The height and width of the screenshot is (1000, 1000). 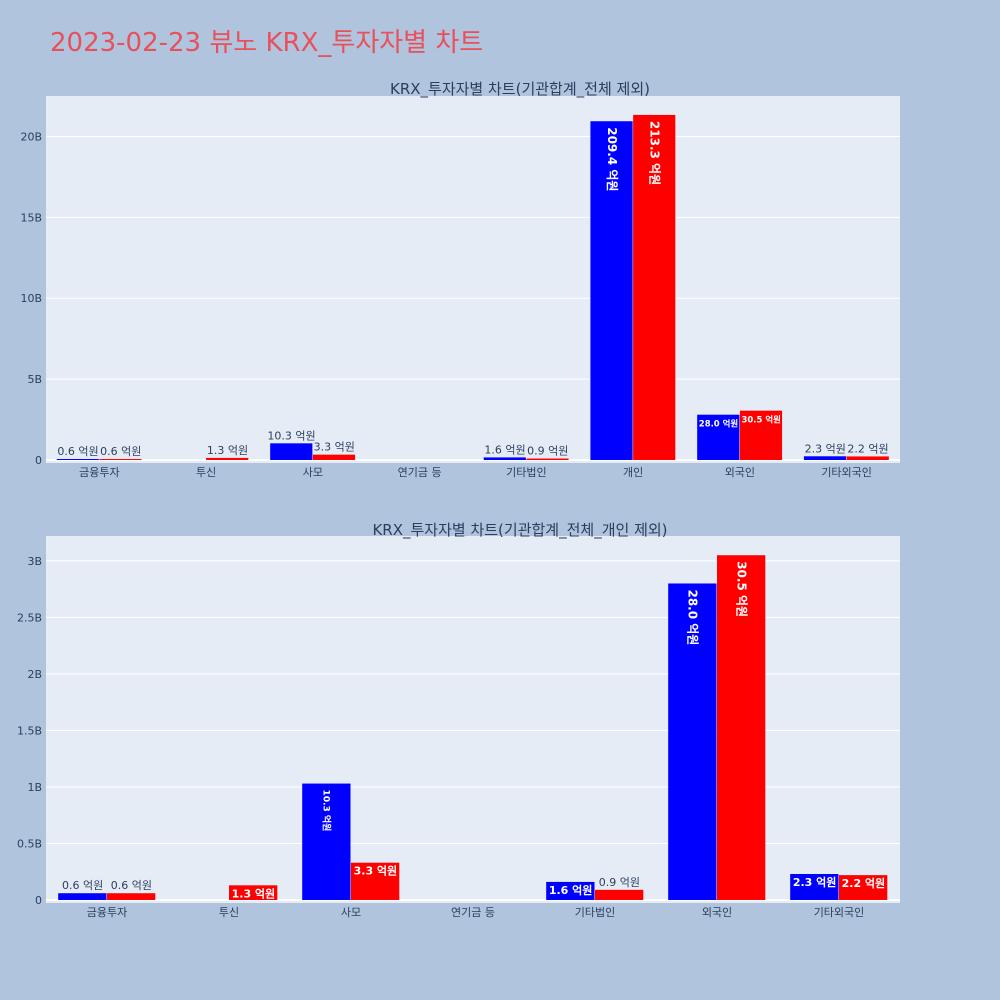 I want to click on y-tick-label: 2B, so click(x=34, y=674).